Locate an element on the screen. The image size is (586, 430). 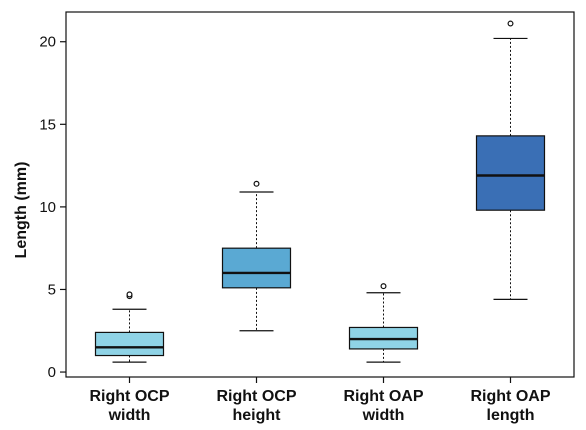
x-tick-label-line: length is located at coordinates (511, 415).